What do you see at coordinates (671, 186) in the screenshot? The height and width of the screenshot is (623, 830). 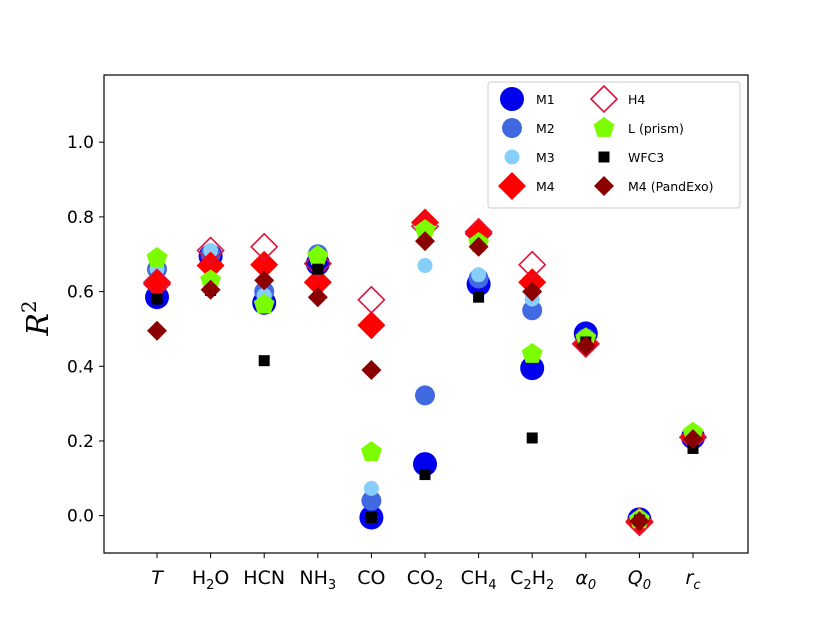 I see `legend-label: M4 (PandExo)` at bounding box center [671, 186].